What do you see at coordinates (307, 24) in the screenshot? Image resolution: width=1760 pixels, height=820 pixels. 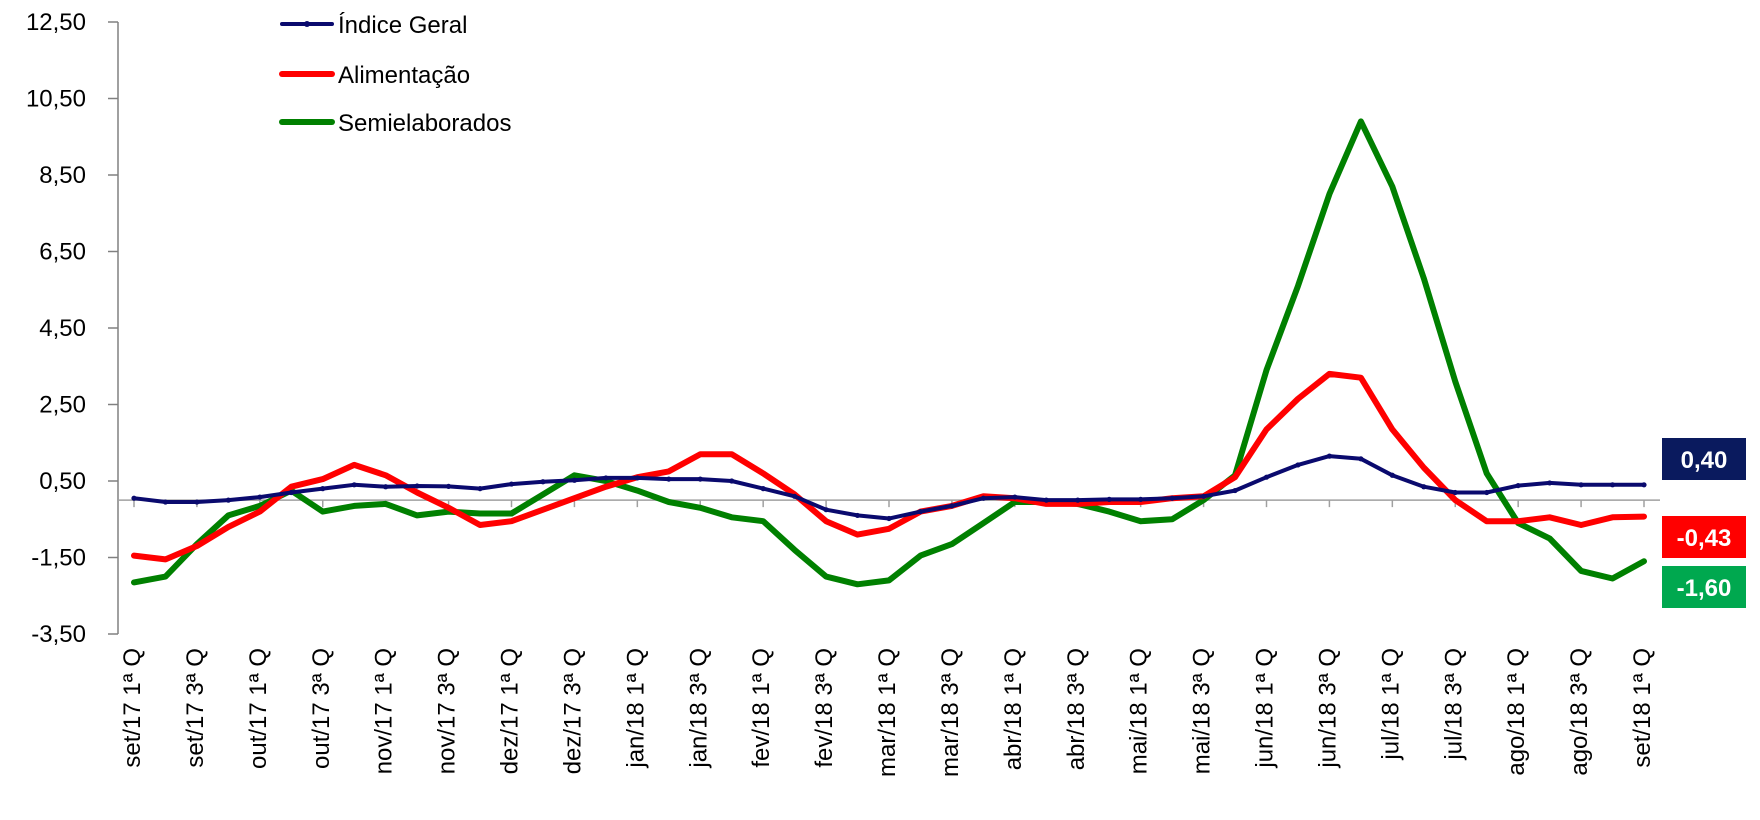 I see `legend-marker` at bounding box center [307, 24].